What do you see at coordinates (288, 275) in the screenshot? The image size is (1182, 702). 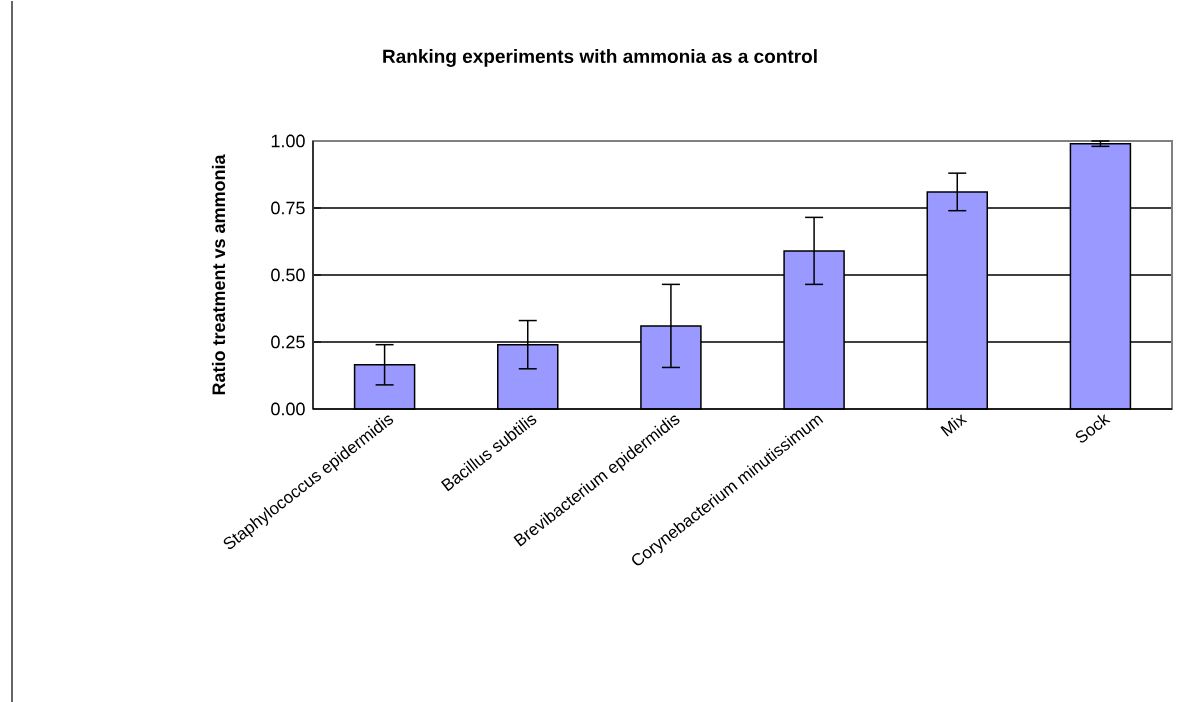 I see `y-tick-label: 0.50` at bounding box center [288, 275].